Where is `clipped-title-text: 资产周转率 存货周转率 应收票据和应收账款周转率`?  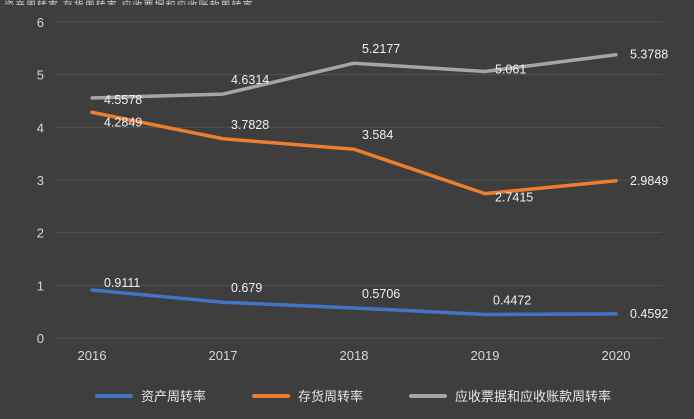
clipped-title-text: 资产周转率 存货周转率 应收票据和应收账款周转率 is located at coordinates (129, 2).